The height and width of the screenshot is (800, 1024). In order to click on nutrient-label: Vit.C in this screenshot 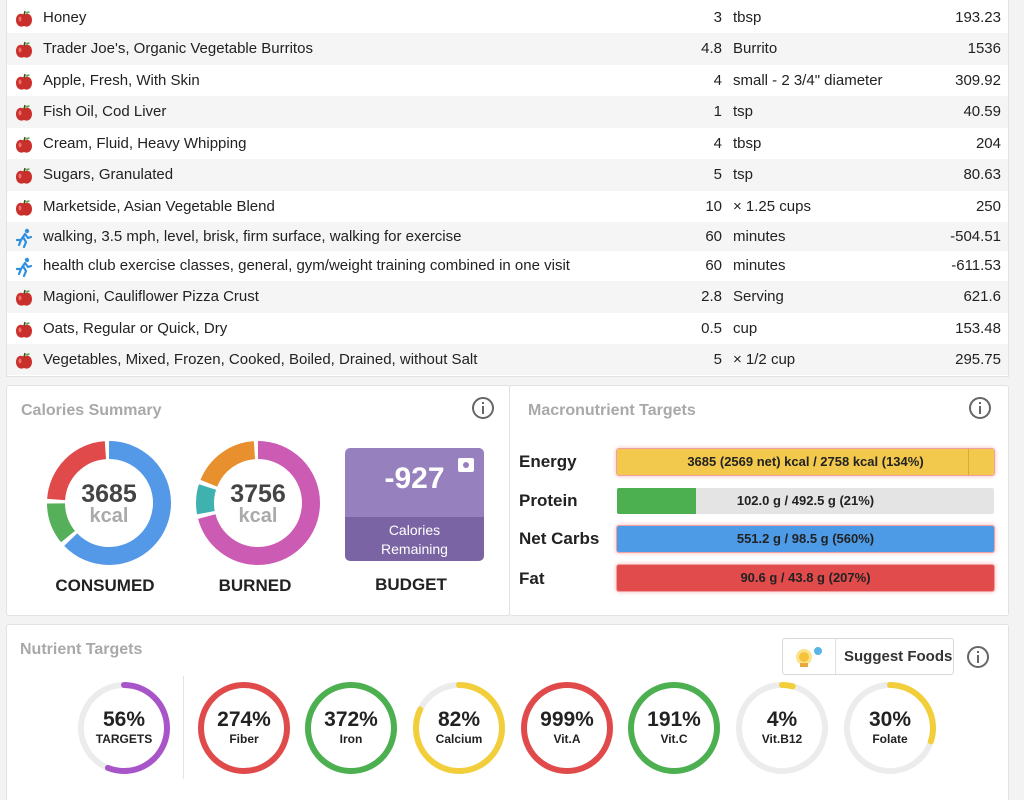, I will do `click(674, 739)`.